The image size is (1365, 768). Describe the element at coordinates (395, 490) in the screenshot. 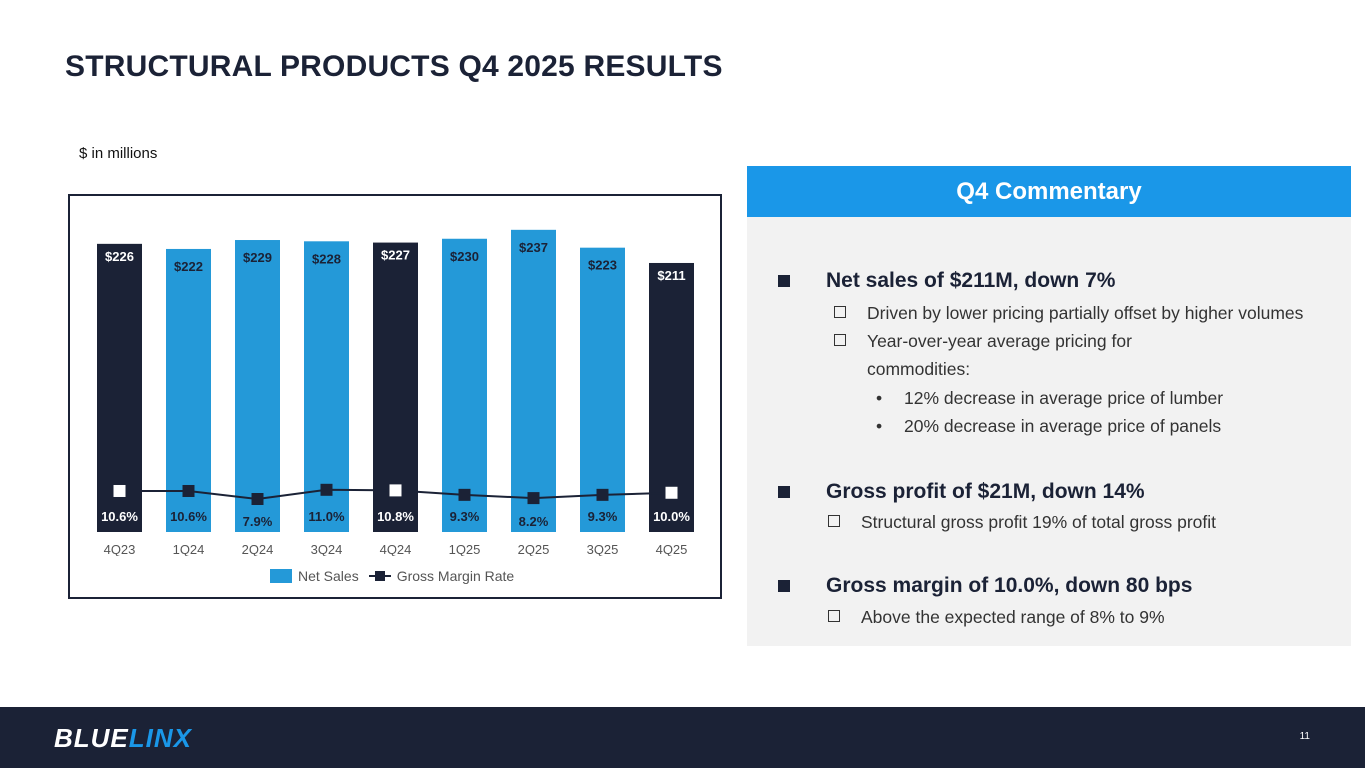

I see `margin-marker-4Q24` at that location.